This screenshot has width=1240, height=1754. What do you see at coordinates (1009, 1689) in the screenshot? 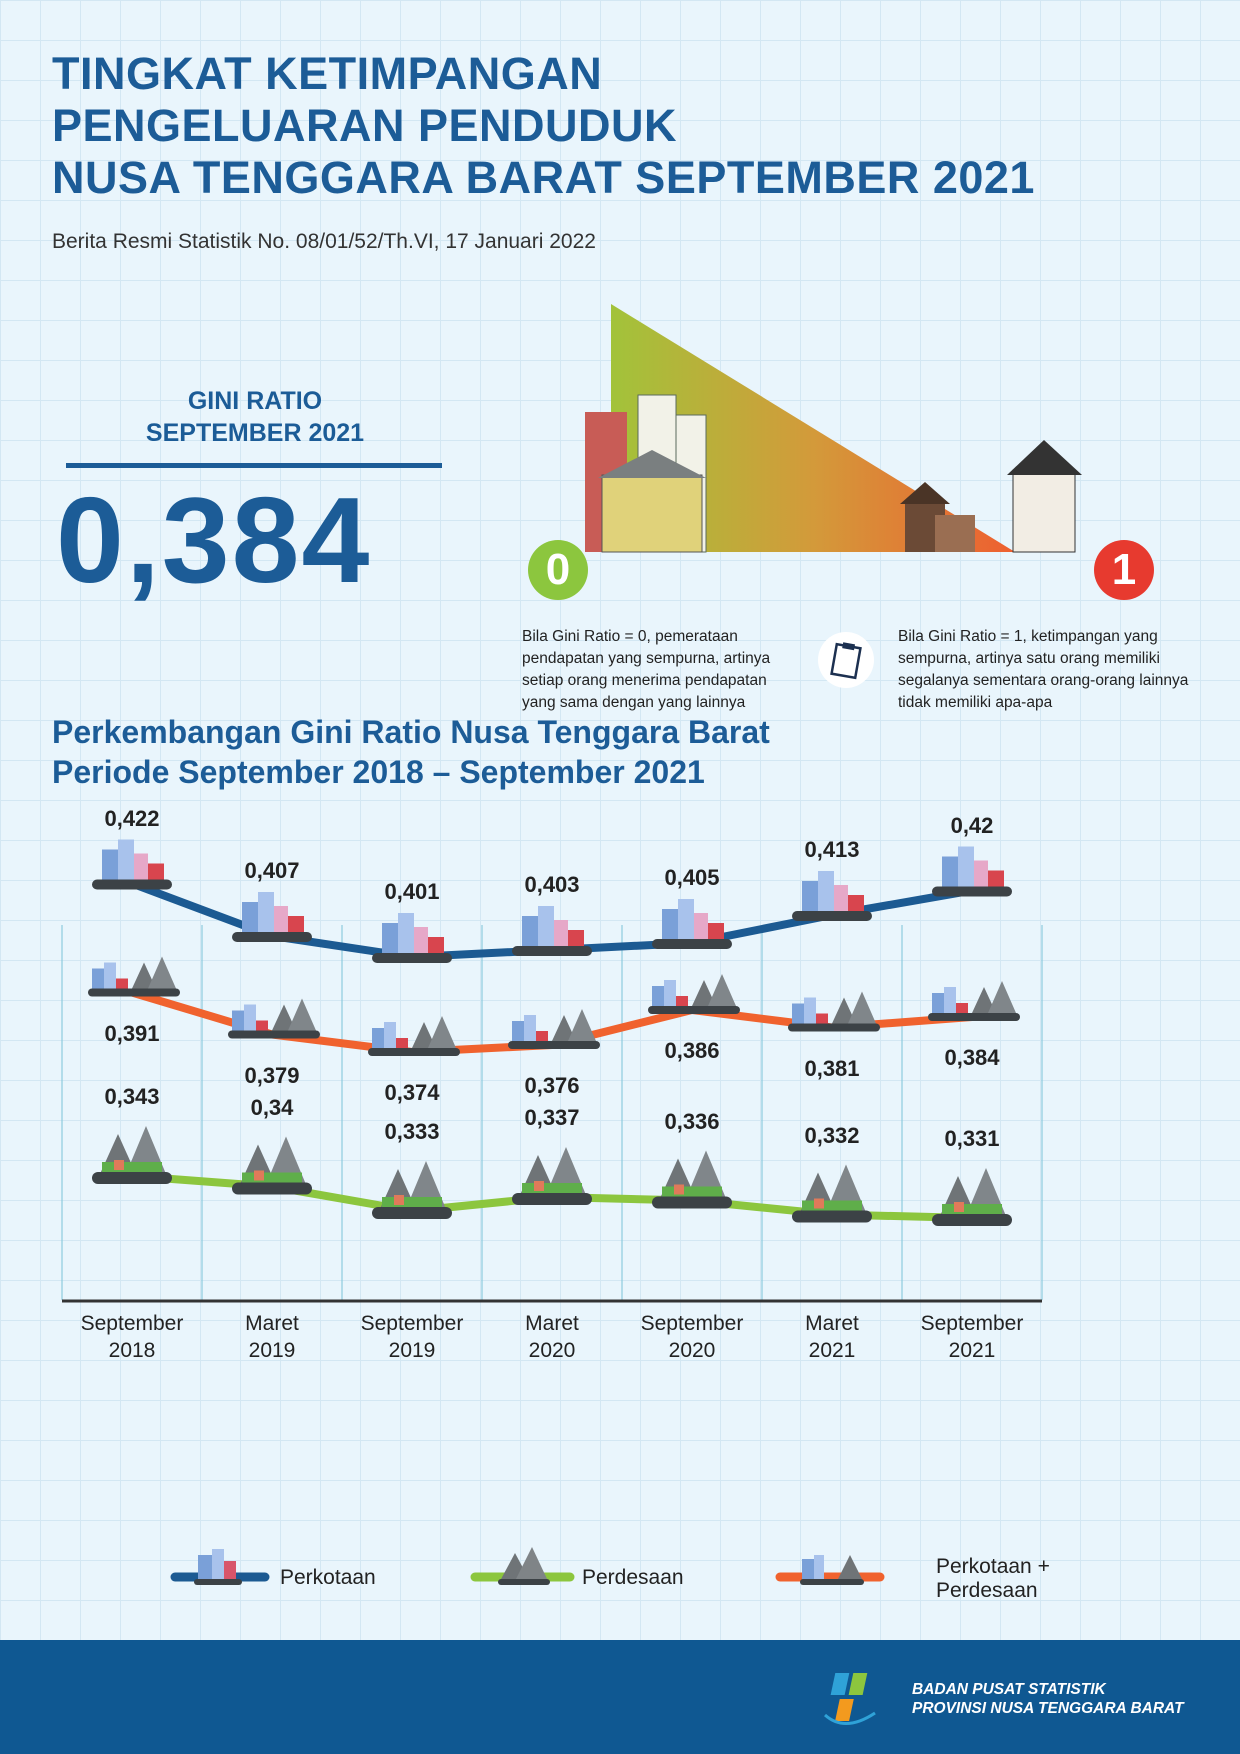
I see `org-name-line: BADAN PUSAT STATISTIK` at bounding box center [1009, 1689].